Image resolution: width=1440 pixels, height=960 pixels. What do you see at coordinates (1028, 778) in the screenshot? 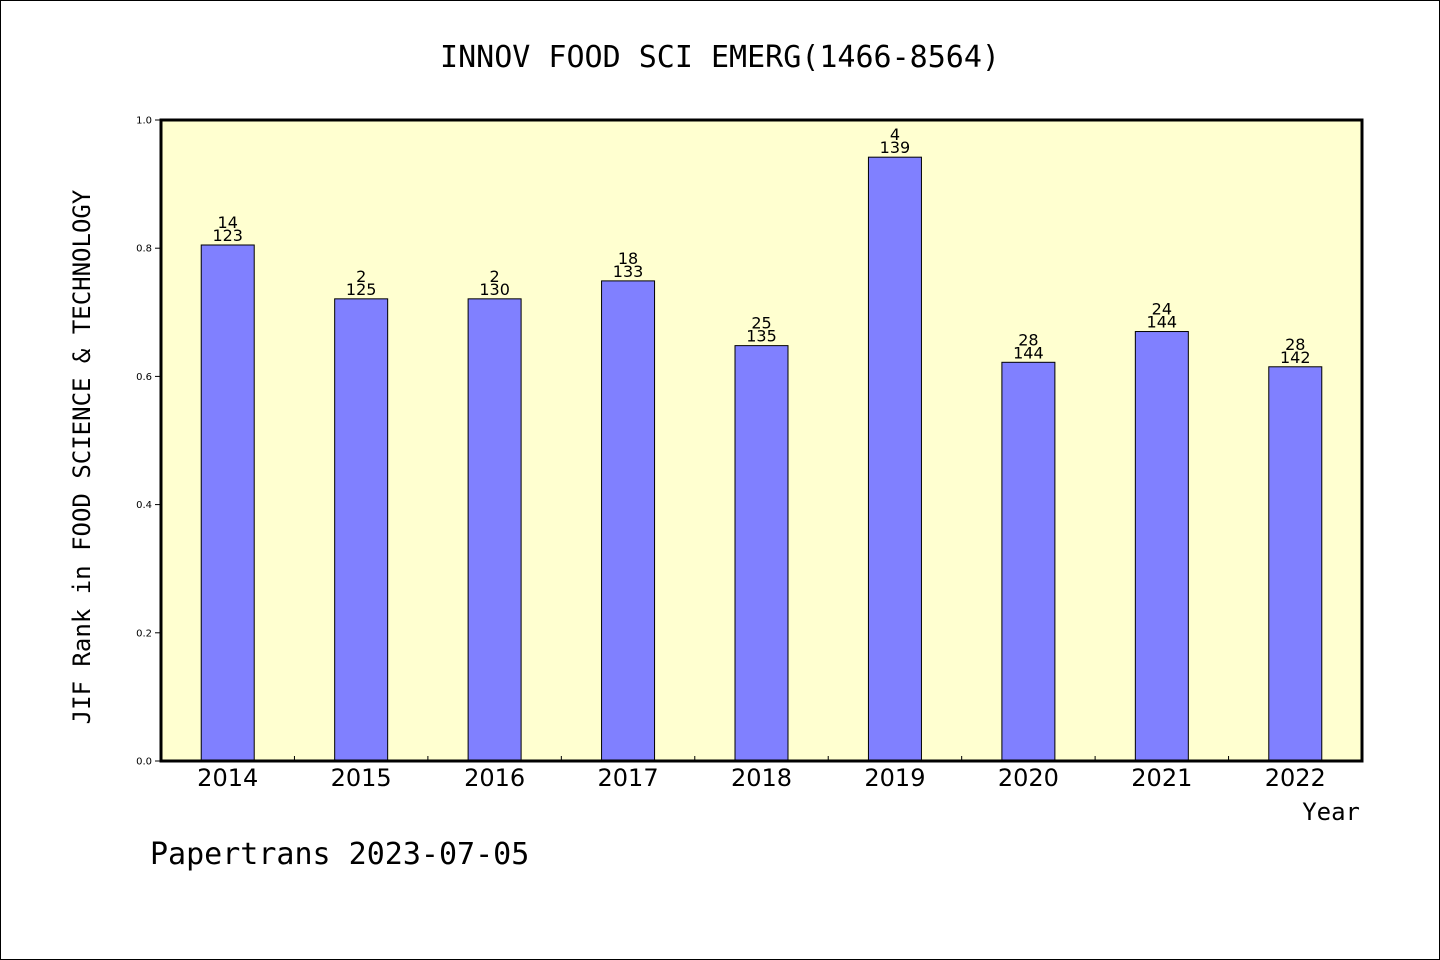
I see `x-tick-label: 2020` at bounding box center [1028, 778].